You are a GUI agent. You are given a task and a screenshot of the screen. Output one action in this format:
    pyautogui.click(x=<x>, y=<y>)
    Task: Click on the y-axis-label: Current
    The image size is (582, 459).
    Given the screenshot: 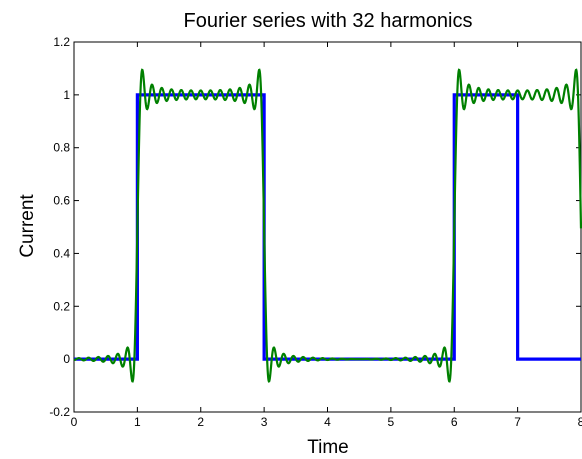 What is the action you would take?
    pyautogui.click(x=27, y=226)
    